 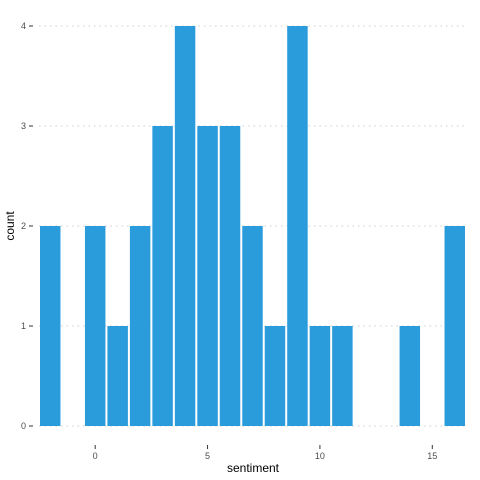 What do you see at coordinates (207, 456) in the screenshot?
I see `x-tick-label-5: 5` at bounding box center [207, 456].